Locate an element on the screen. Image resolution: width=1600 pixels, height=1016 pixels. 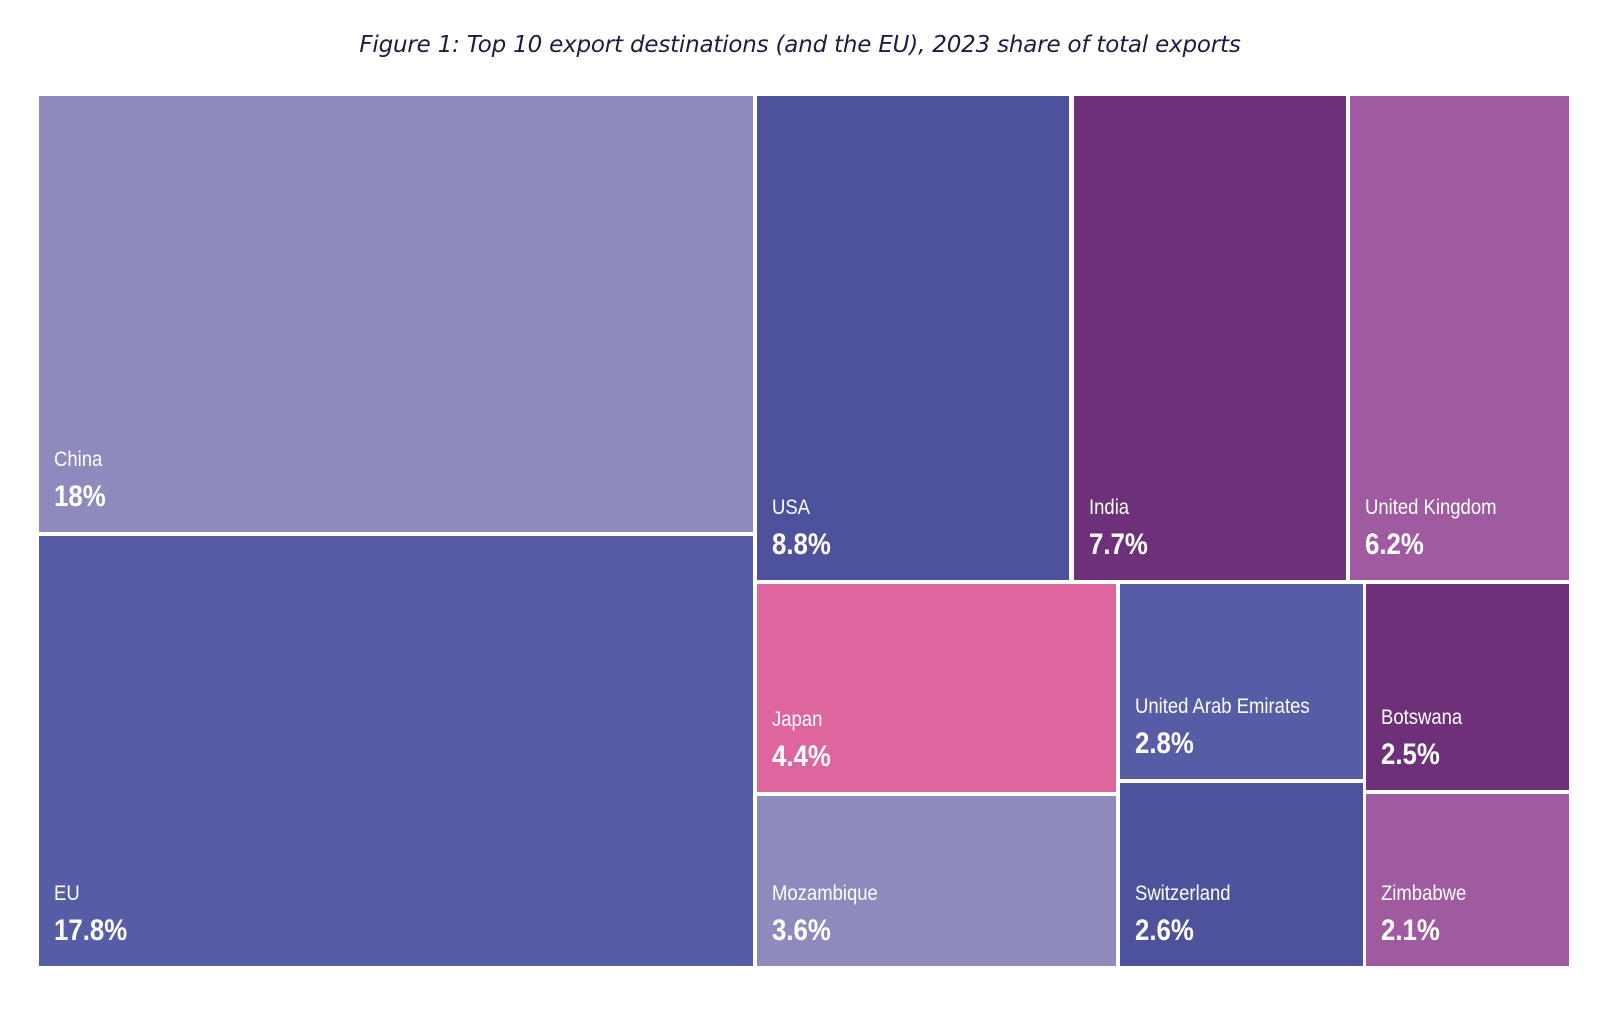
treemap-label-zimbabwe: Zimbabwe is located at coordinates (1424, 893).